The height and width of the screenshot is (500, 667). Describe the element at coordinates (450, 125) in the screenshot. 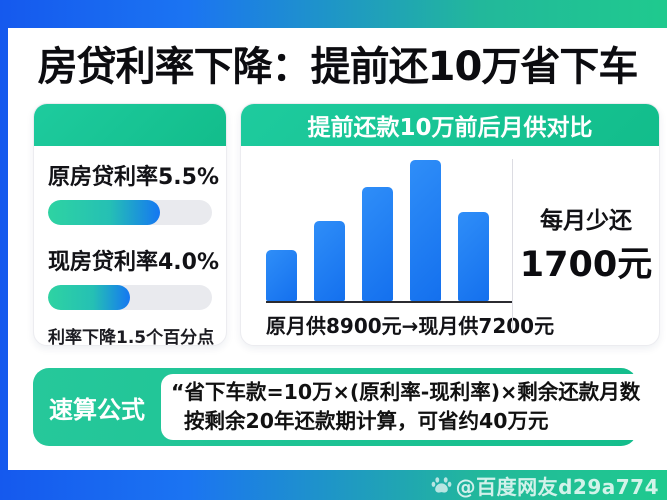

I see `comparison-card-header: 提前还款10万前后月供对比` at that location.